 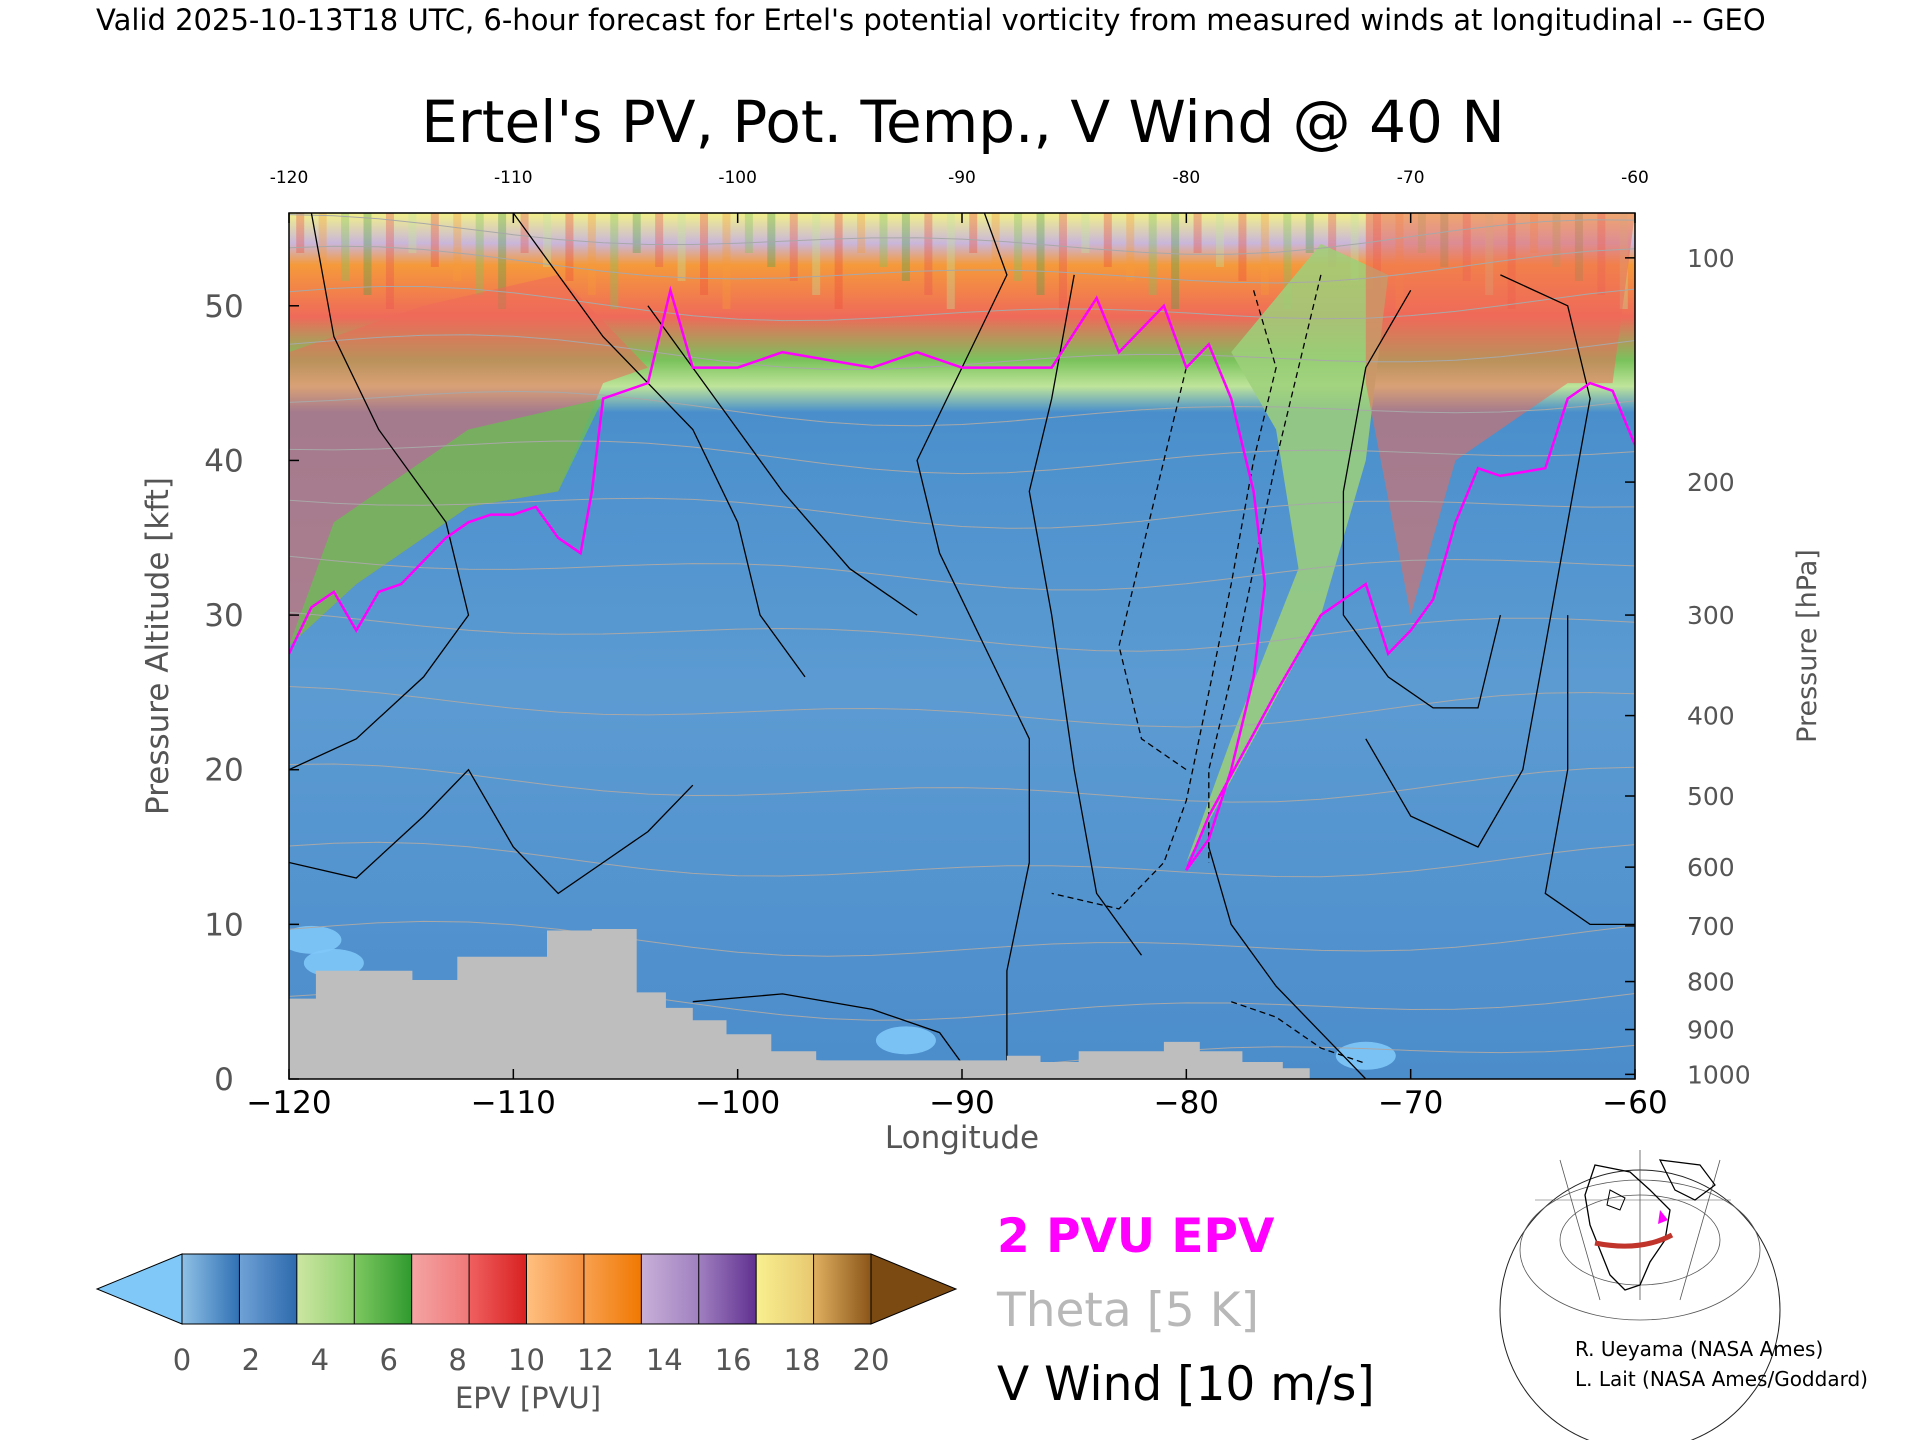 What do you see at coordinates (799, 1004) in the screenshot?
I see `terrain-mask` at bounding box center [799, 1004].